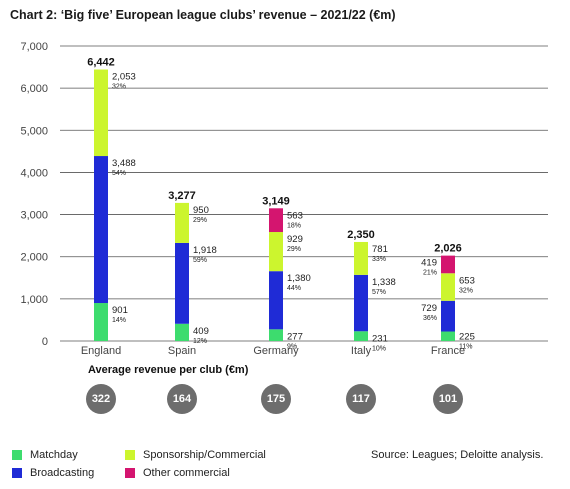 This screenshot has width=570, height=489. I want to click on x-tick-label: Italy, so click(361, 351).